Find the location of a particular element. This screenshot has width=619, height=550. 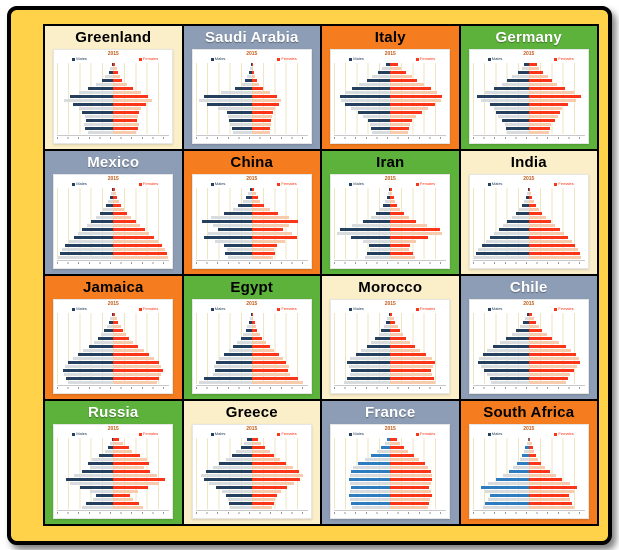

legend-males-label: Males is located at coordinates (81, 183).